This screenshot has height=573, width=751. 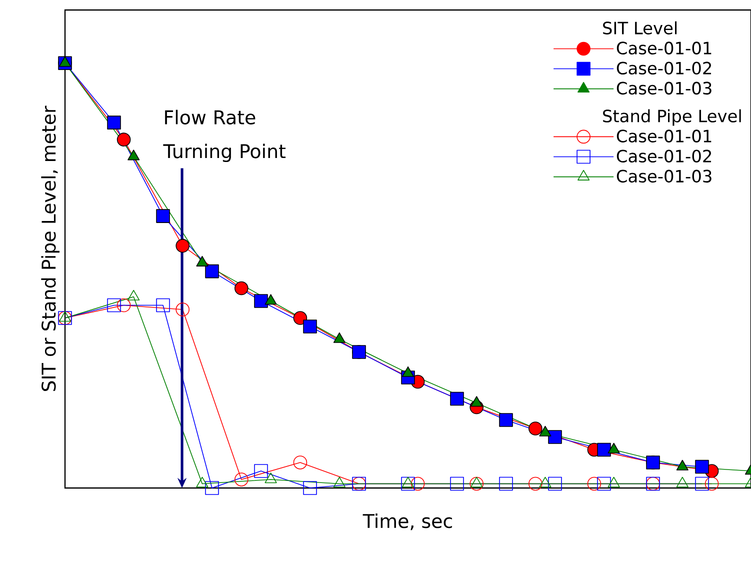 I want to click on y-axis-title: SIT or Stand Pipe Level, meter, so click(x=50, y=248).